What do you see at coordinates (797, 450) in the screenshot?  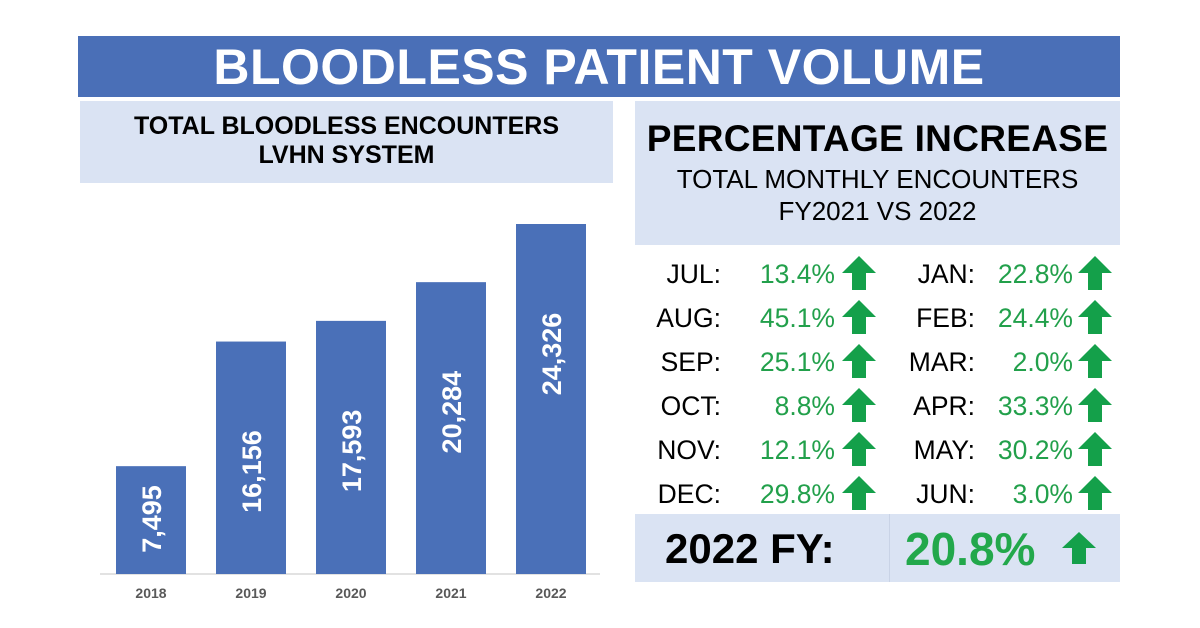 I see `month-increase-value: 12.1%` at bounding box center [797, 450].